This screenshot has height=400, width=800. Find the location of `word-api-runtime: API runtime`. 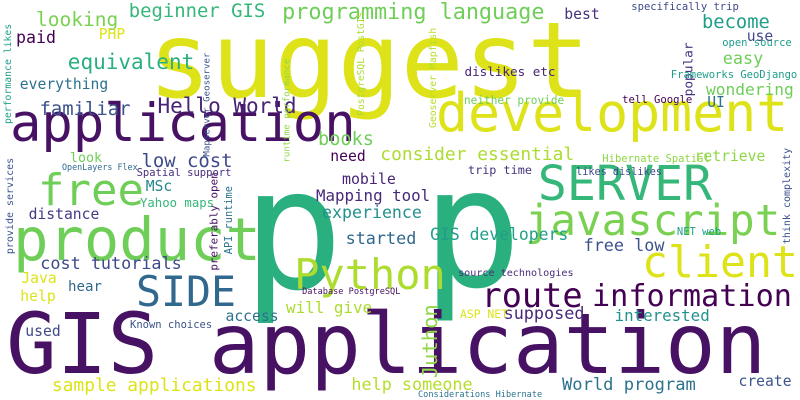

word-api-runtime: API runtime is located at coordinates (229, 220).